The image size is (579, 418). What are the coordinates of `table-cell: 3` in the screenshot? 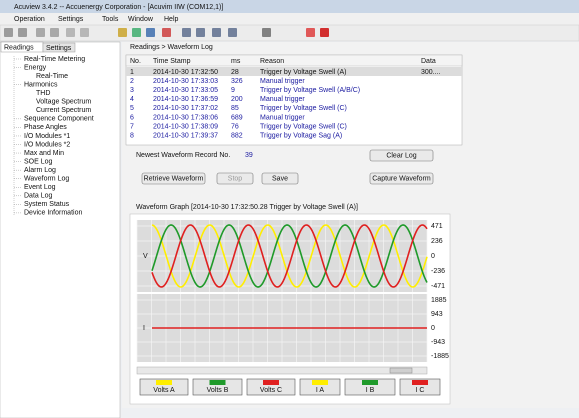 It's located at (132, 90).